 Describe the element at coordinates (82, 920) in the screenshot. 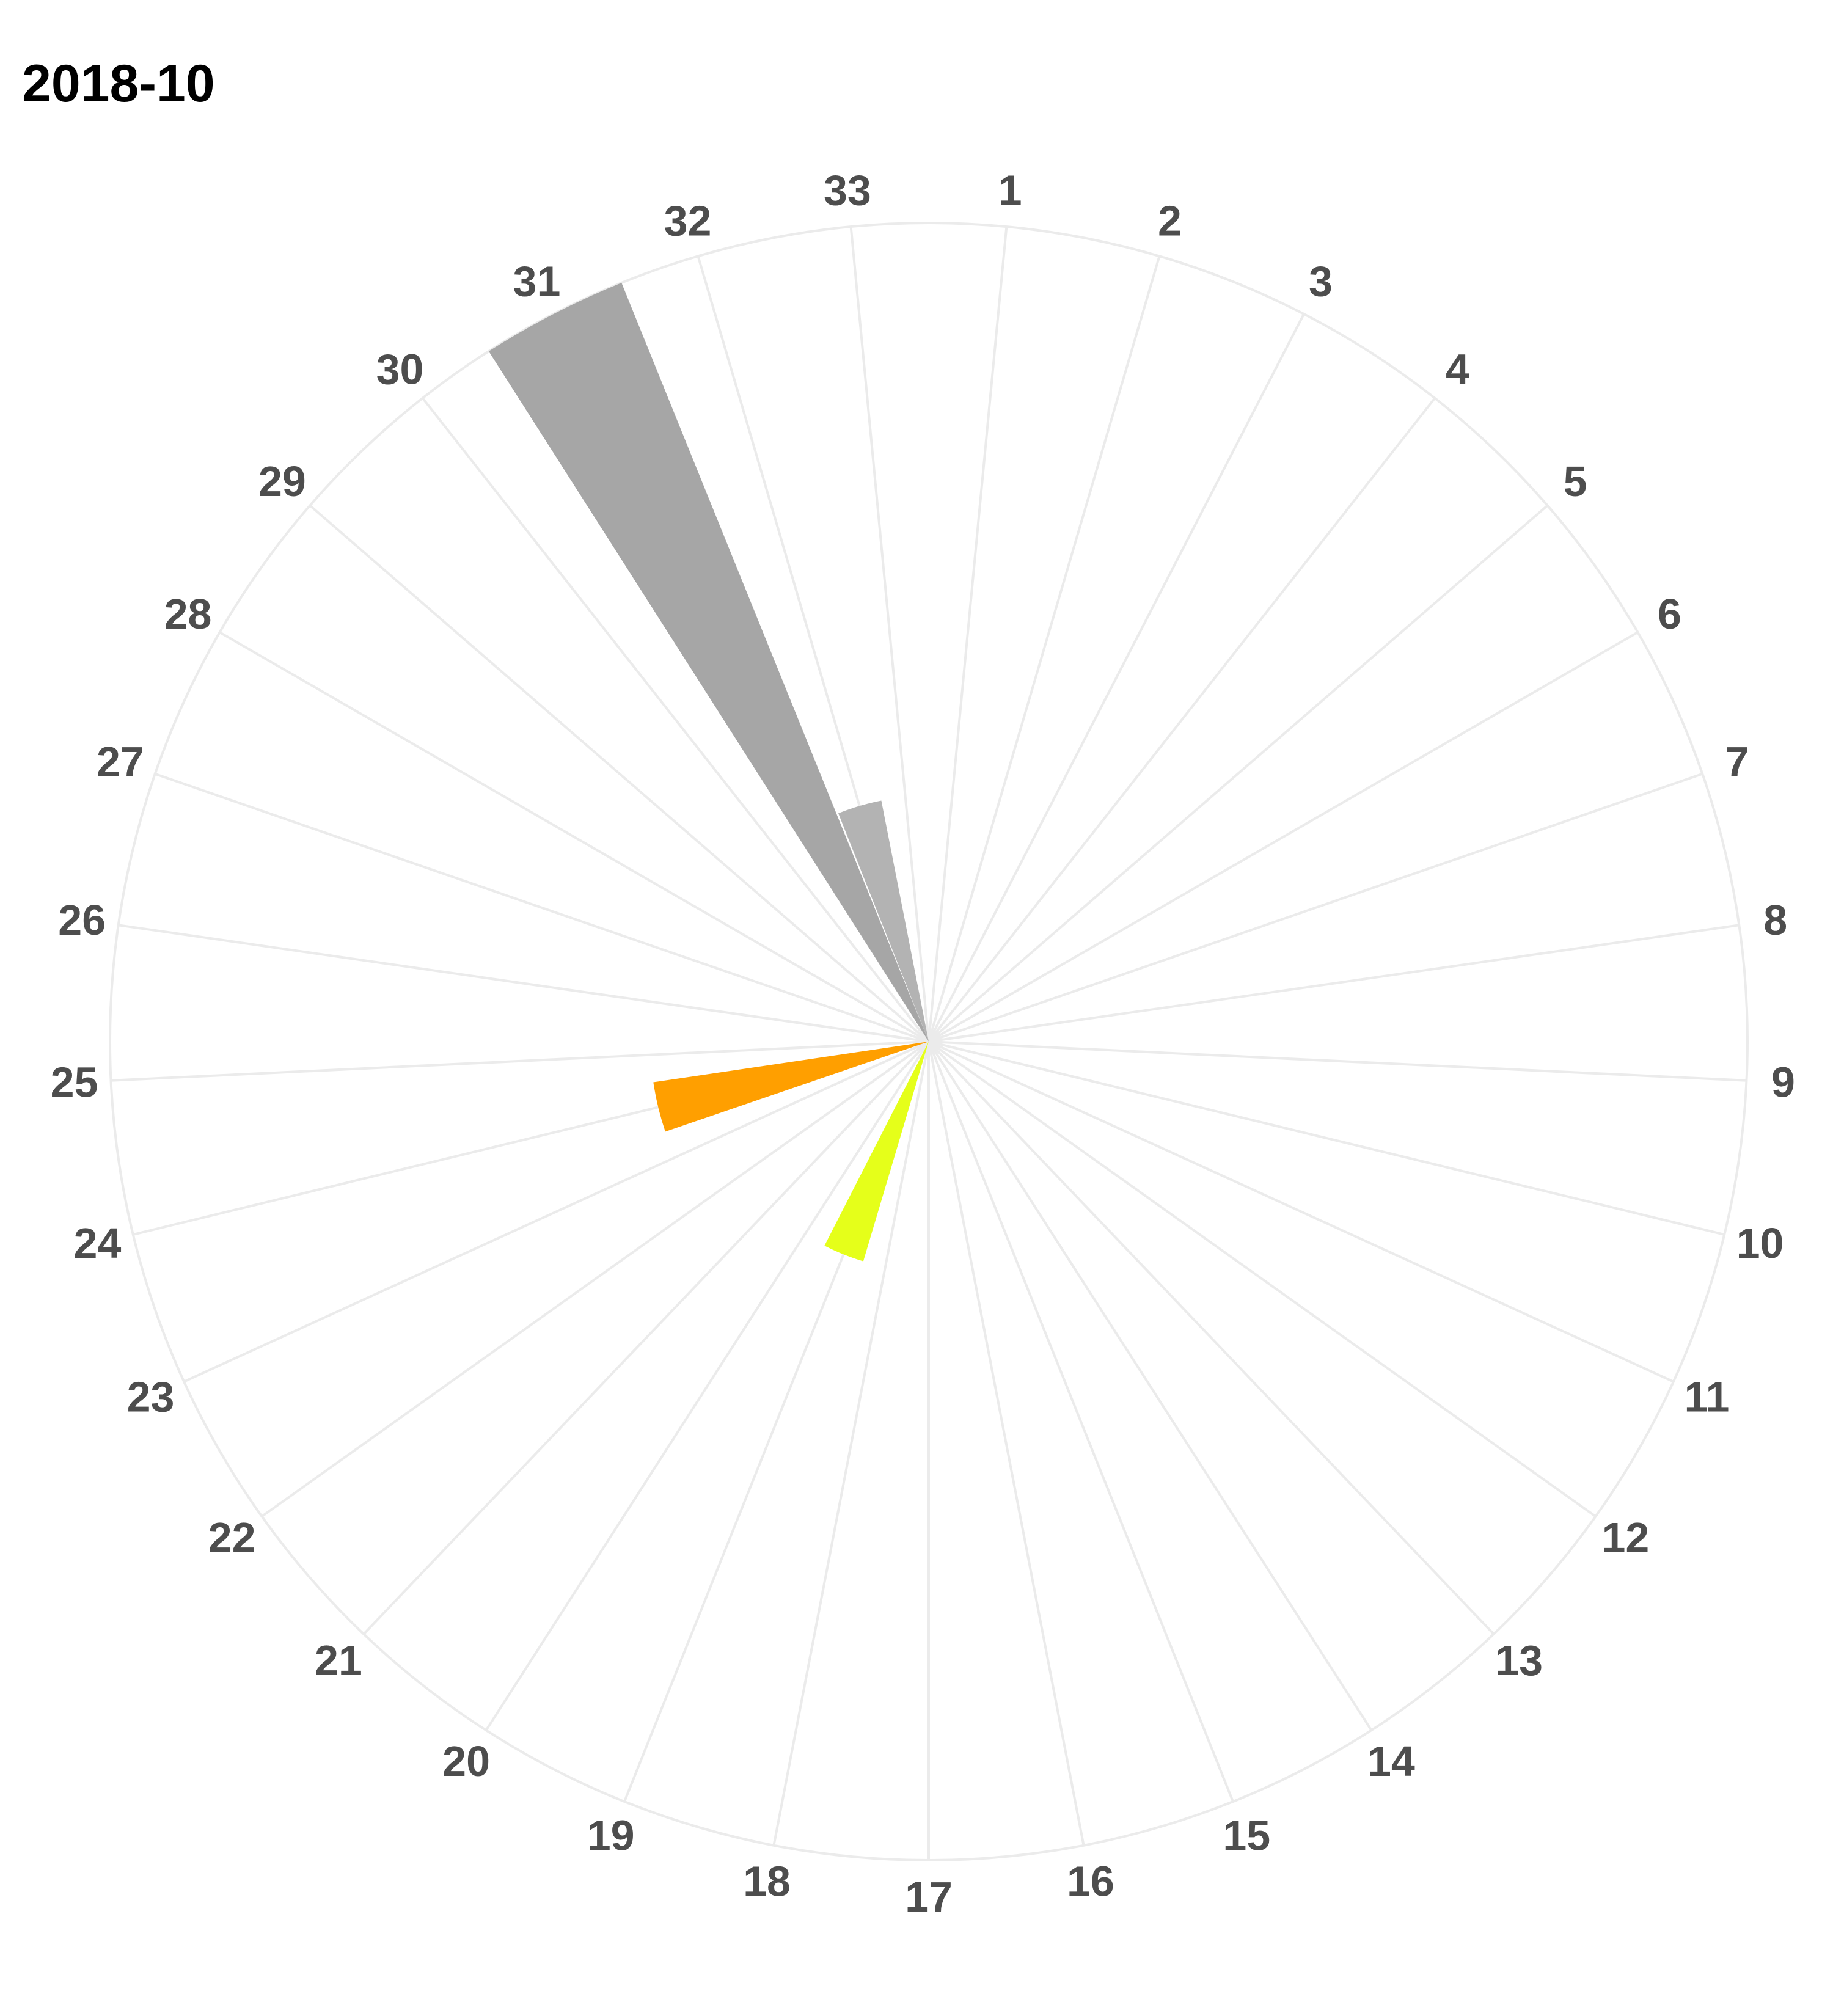

I see `tick-label-26: 26` at that location.